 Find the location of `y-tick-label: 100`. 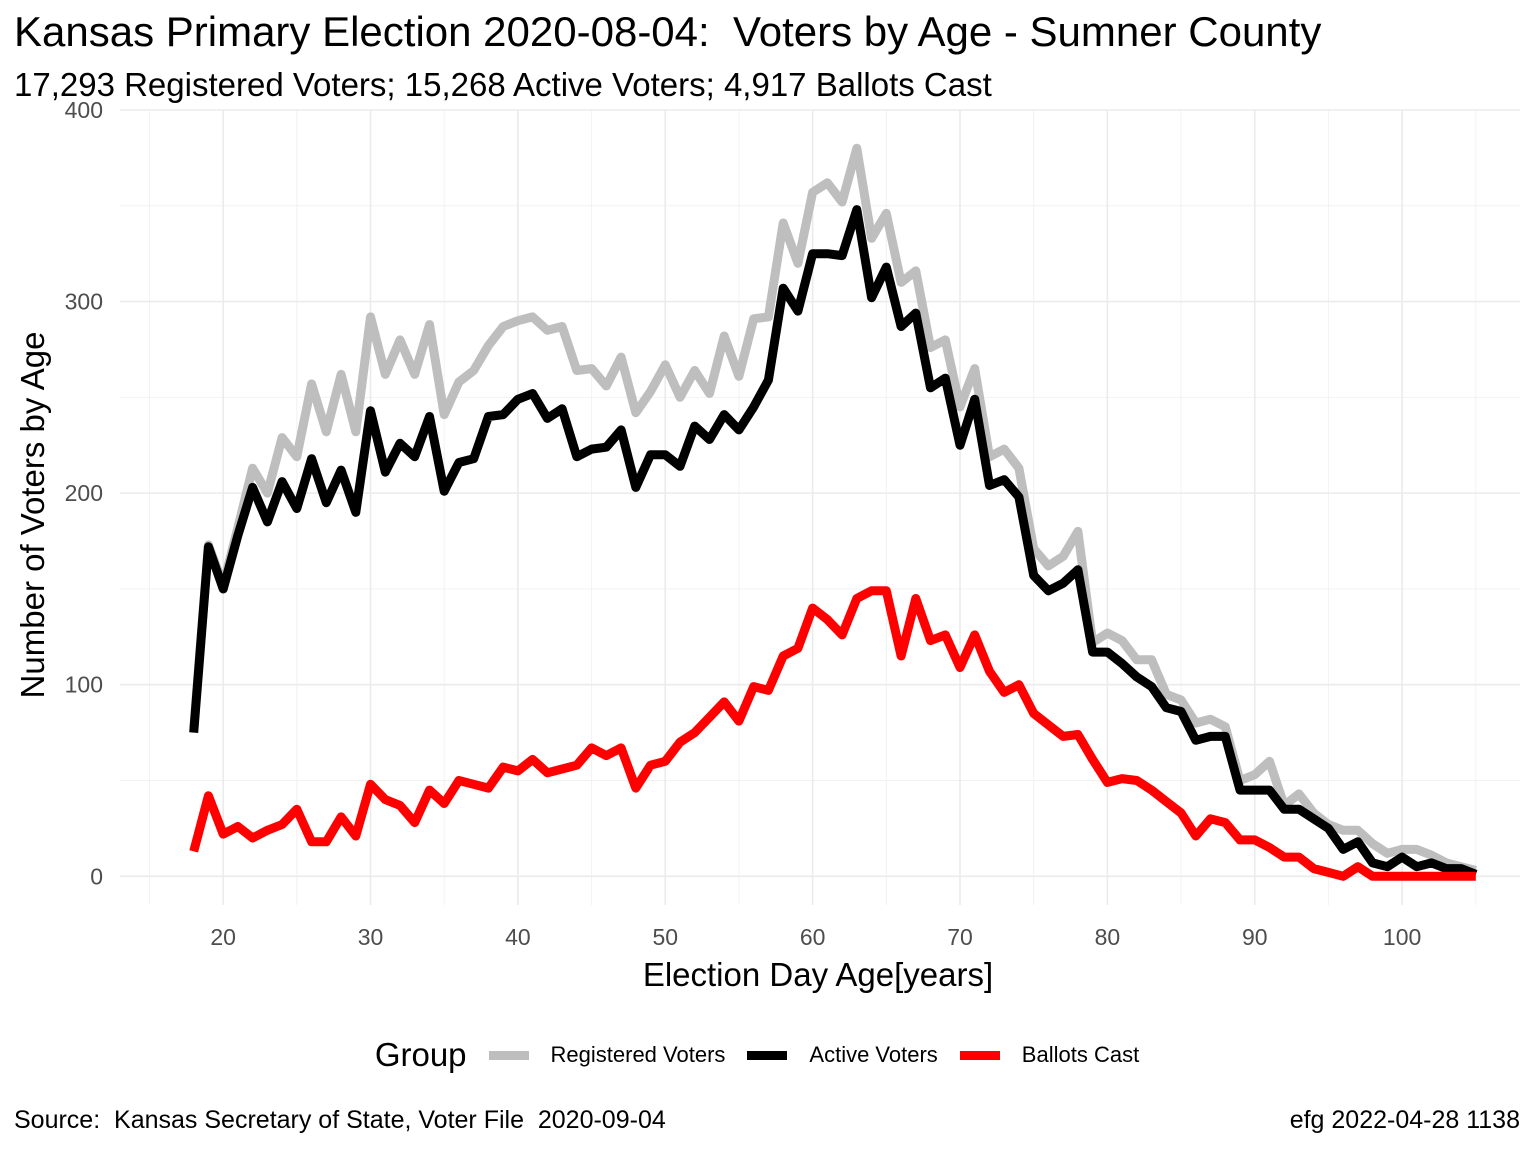

y-tick-label: 100 is located at coordinates (84, 685).